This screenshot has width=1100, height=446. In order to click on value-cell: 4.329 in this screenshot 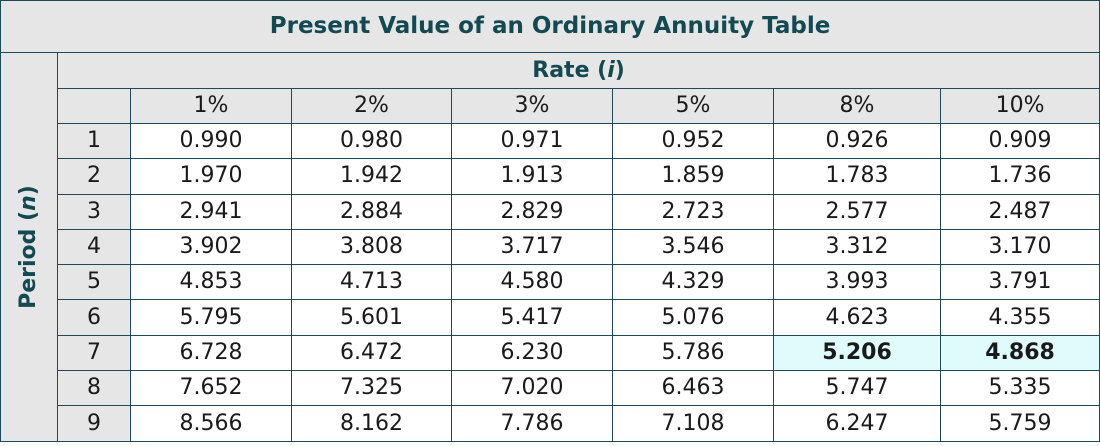, I will do `click(693, 282)`.